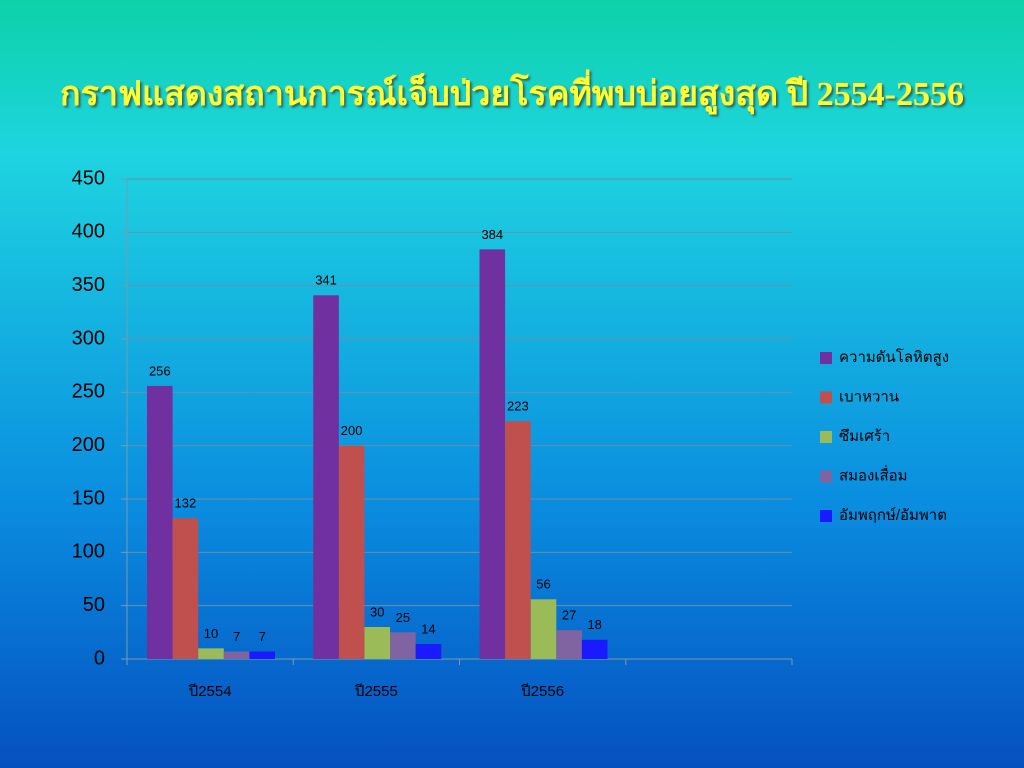 This screenshot has height=768, width=1024. What do you see at coordinates (88, 285) in the screenshot?
I see `y-tick-label: 350` at bounding box center [88, 285].